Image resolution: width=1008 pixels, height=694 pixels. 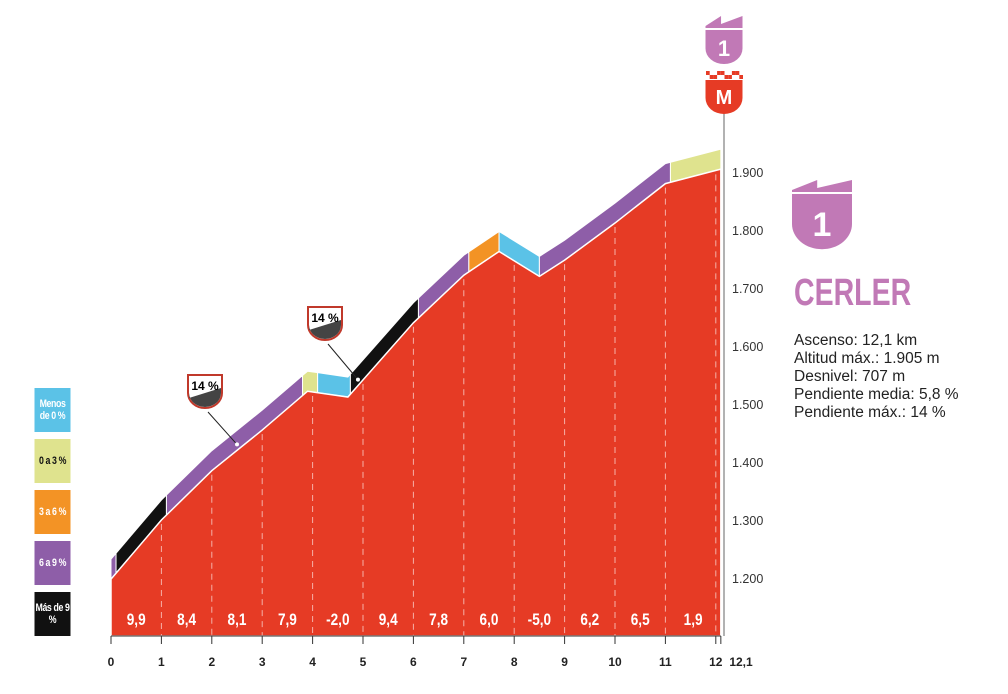 What do you see at coordinates (747, 289) in the screenshot?
I see `y-tick-label: 1.700` at bounding box center [747, 289].